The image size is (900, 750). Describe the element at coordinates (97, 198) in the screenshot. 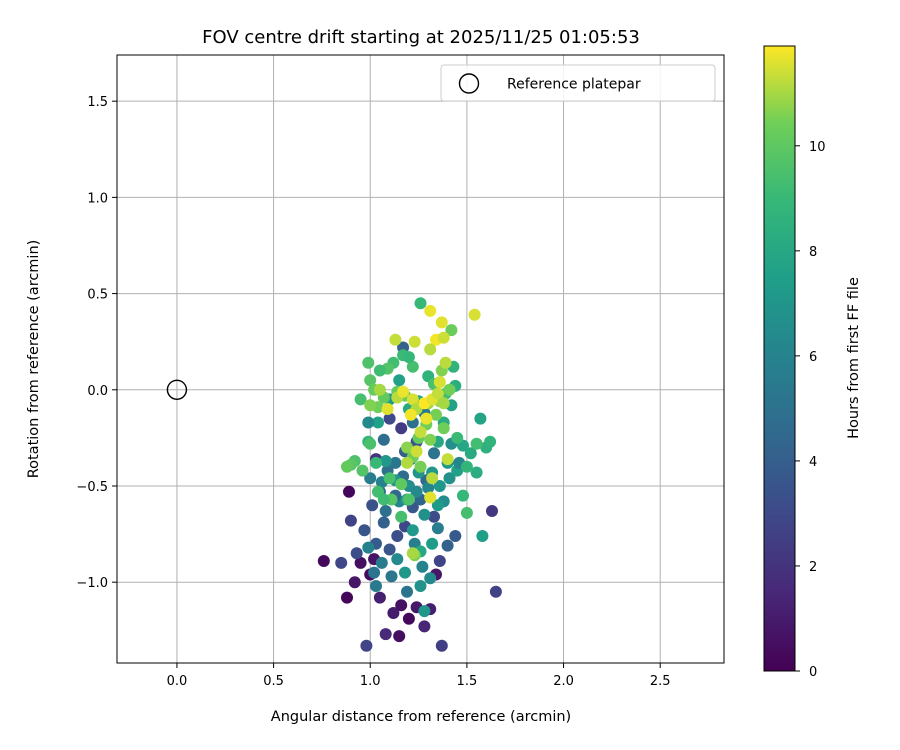

I see `y-tick-label: 1.0` at that location.